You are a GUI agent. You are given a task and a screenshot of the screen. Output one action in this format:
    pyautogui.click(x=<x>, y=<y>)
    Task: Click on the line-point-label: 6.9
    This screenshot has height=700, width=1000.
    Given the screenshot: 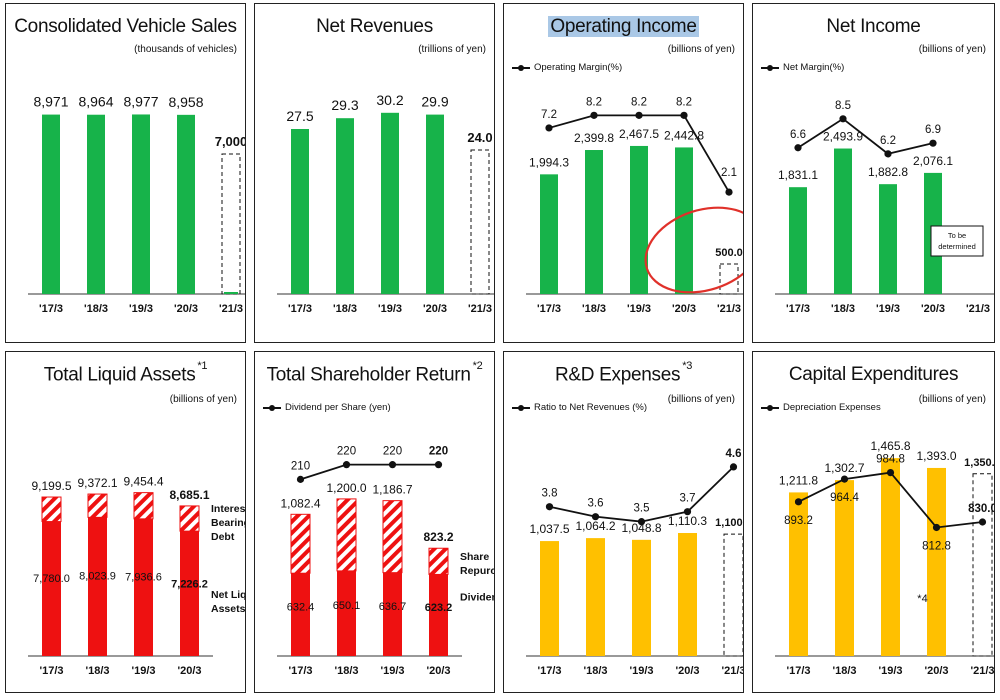 What is the action you would take?
    pyautogui.click(x=933, y=130)
    